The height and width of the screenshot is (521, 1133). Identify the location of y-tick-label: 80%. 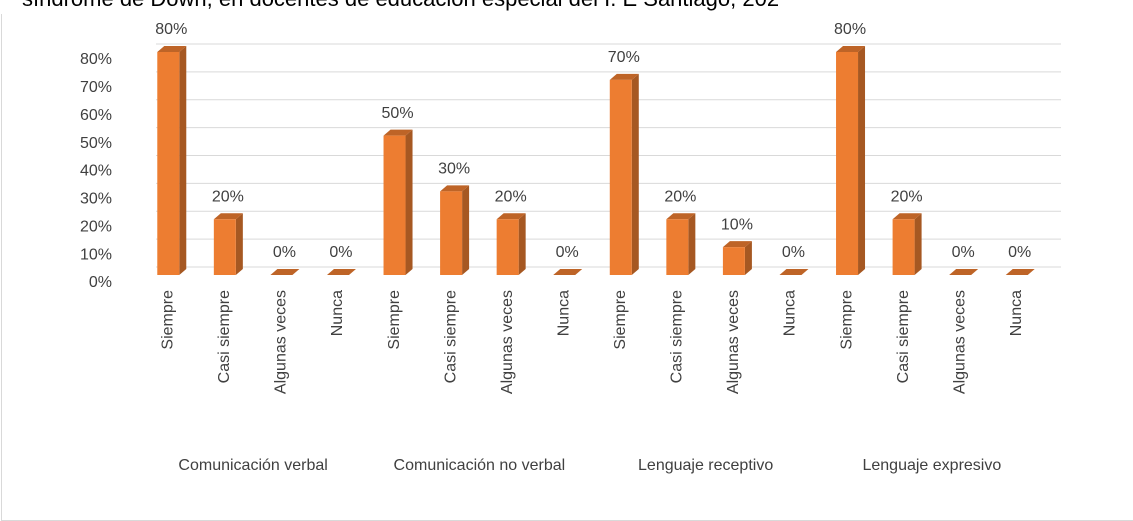
(96, 59).